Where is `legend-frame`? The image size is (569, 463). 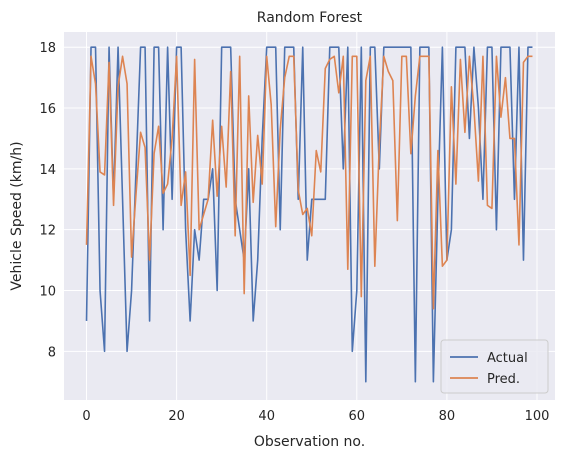 legend-frame is located at coordinates (494, 366).